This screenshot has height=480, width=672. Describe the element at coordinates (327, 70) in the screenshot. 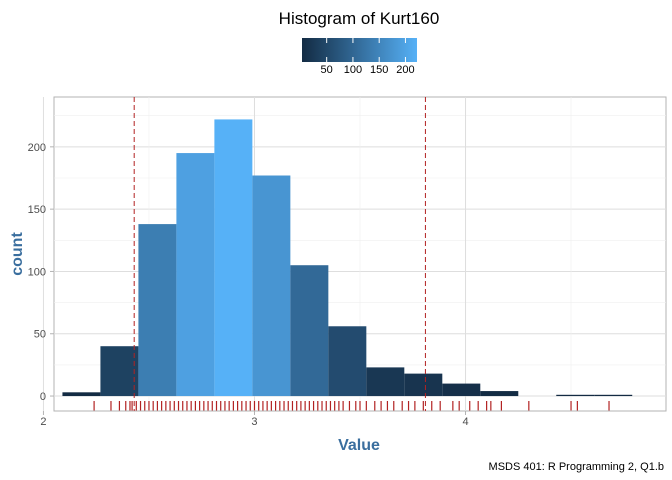

I see `legend-tick-label: 50` at that location.